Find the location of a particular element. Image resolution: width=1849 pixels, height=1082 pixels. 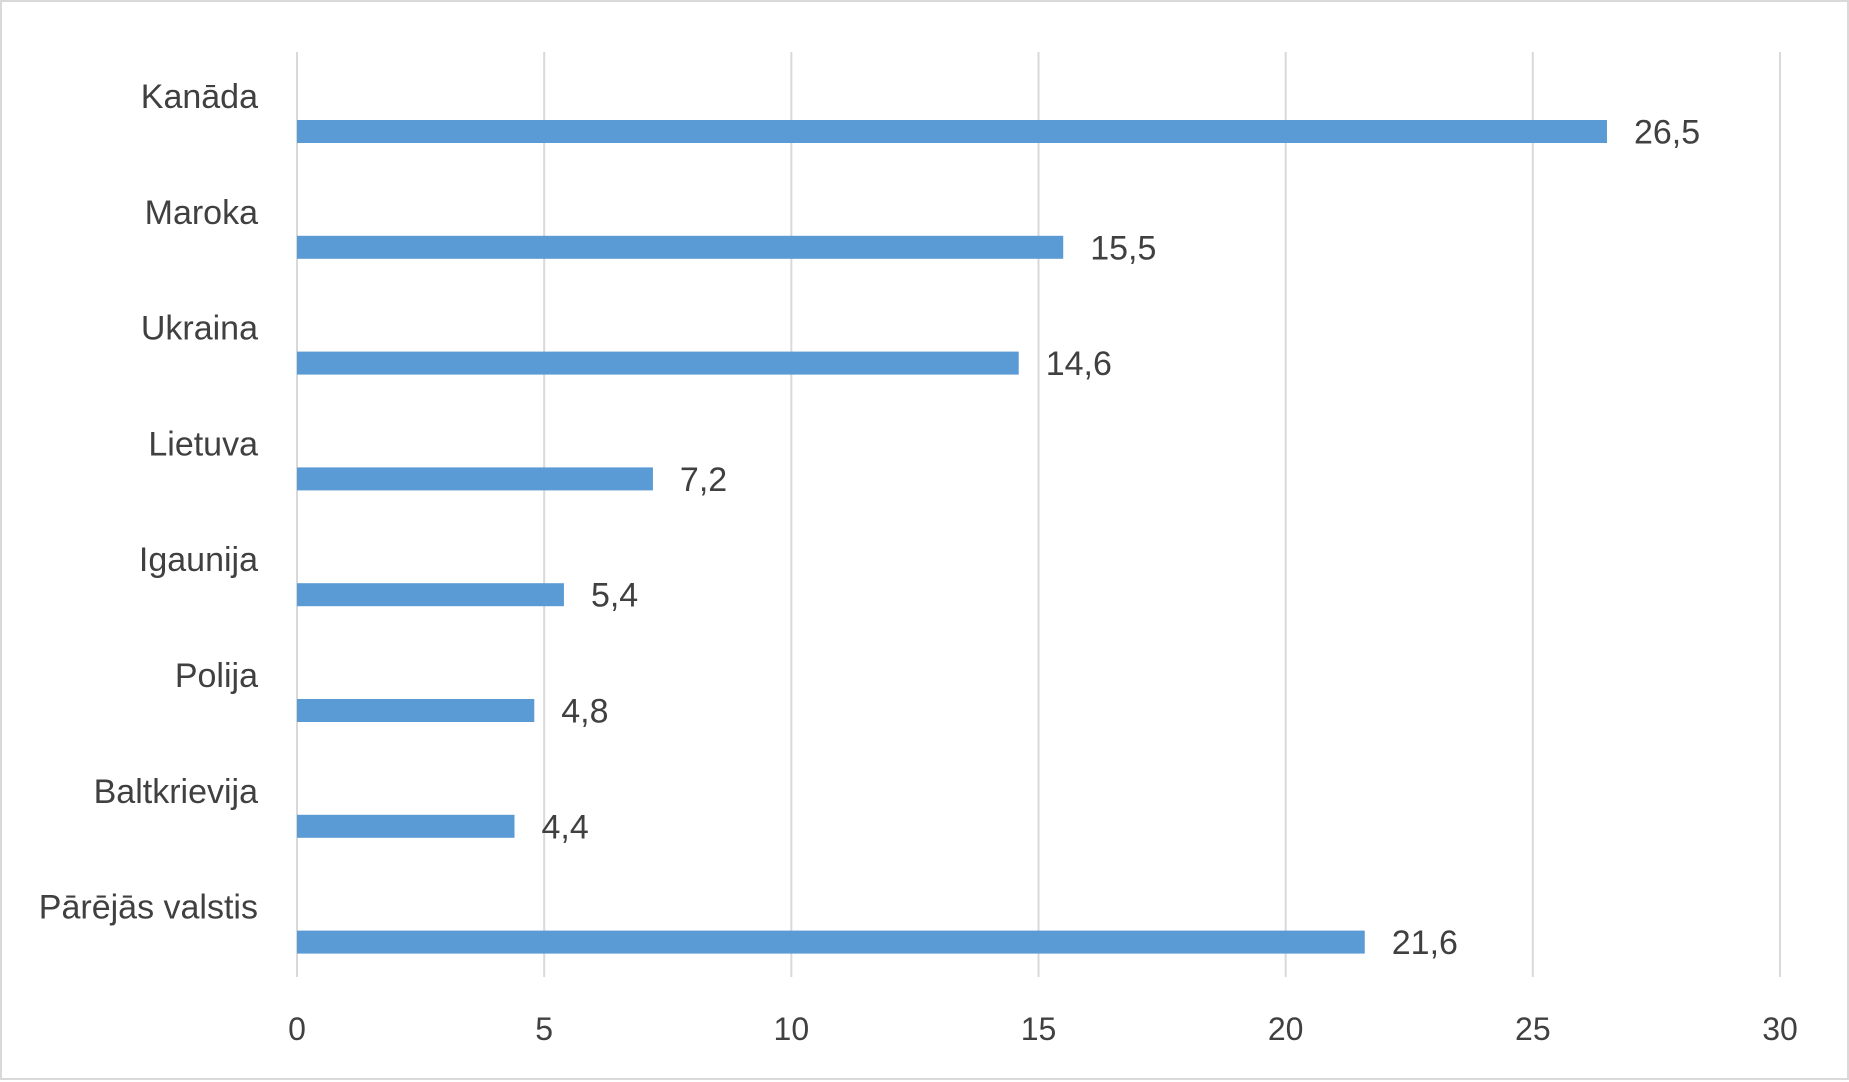

data-label: 4,8 is located at coordinates (584, 712).